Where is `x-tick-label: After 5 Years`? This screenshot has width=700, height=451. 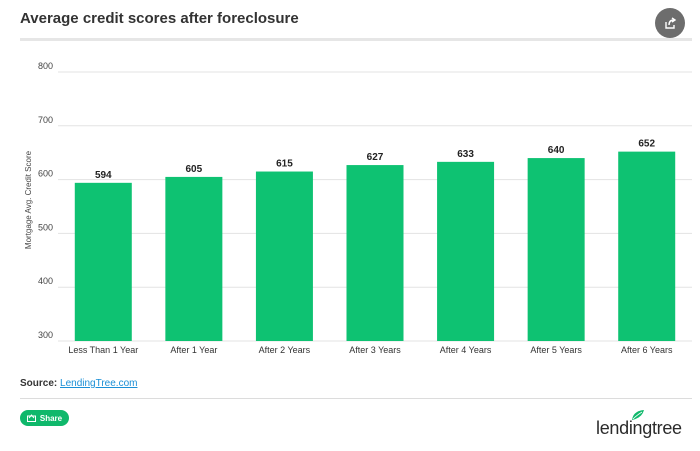
x-tick-label: After 5 Years is located at coordinates (556, 350).